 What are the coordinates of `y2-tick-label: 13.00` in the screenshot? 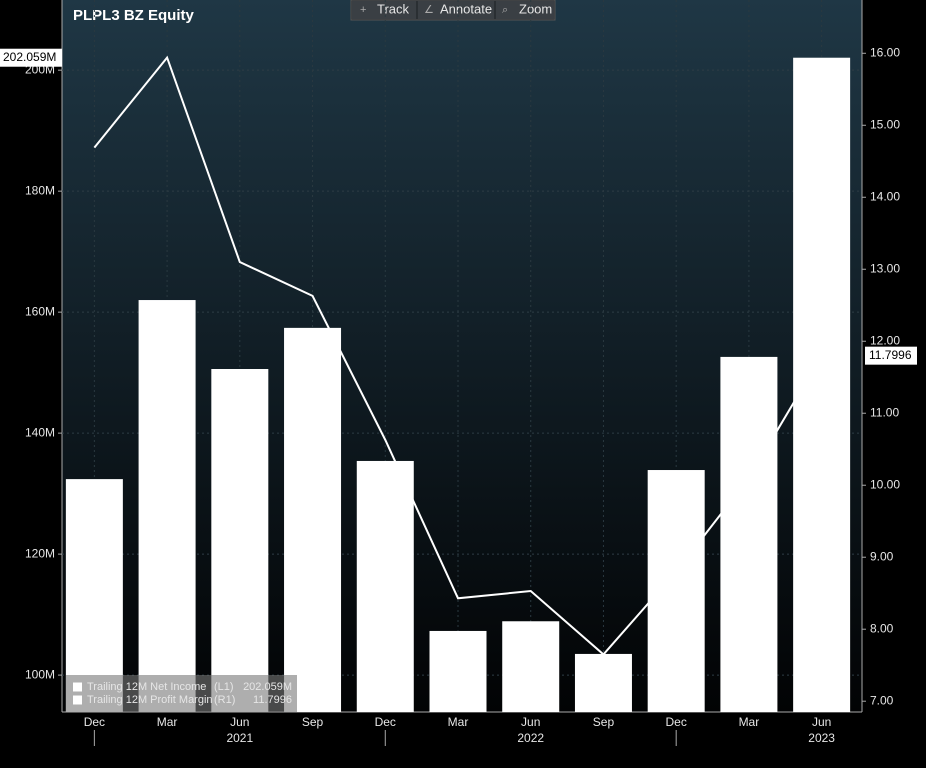 It's located at (885, 268).